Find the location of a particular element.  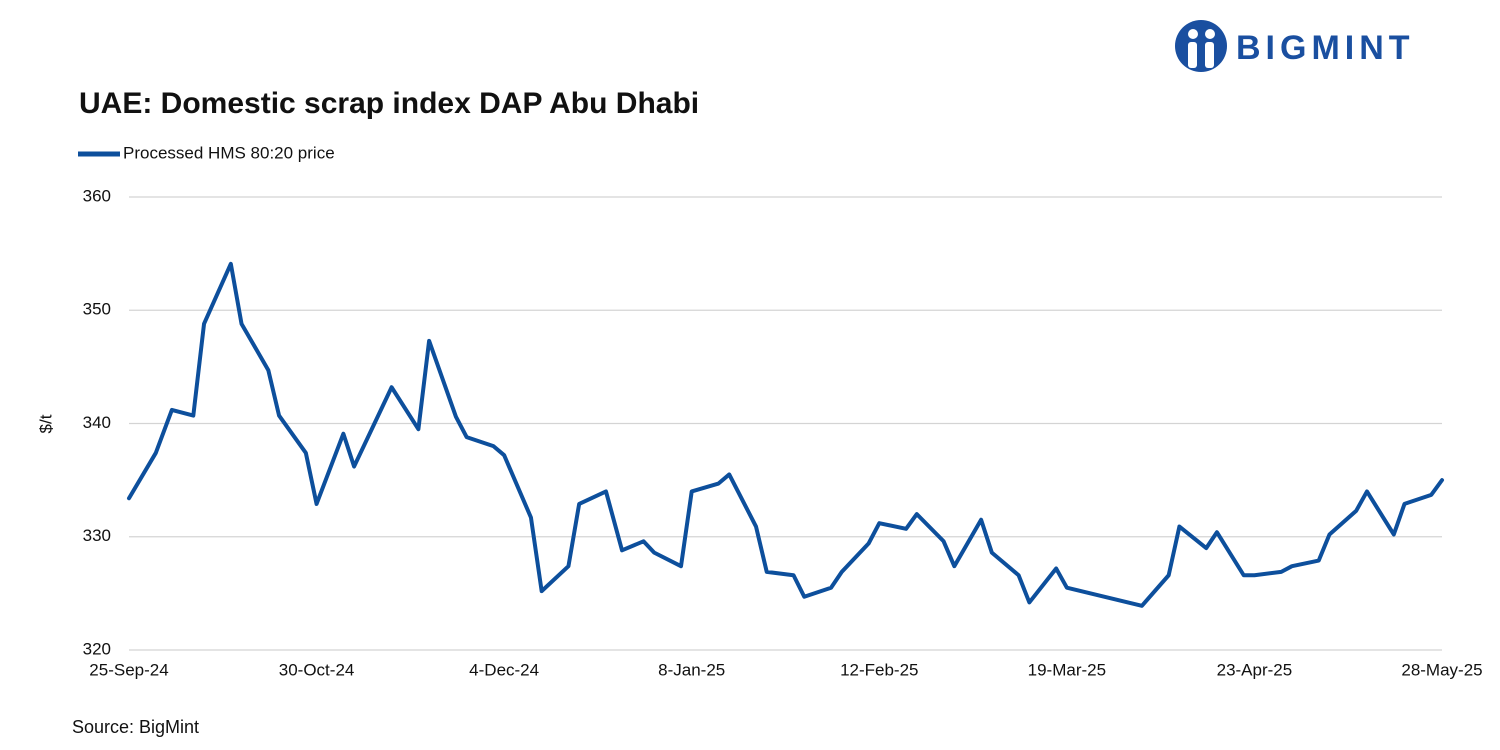

y-tick-label: 360 is located at coordinates (97, 195).